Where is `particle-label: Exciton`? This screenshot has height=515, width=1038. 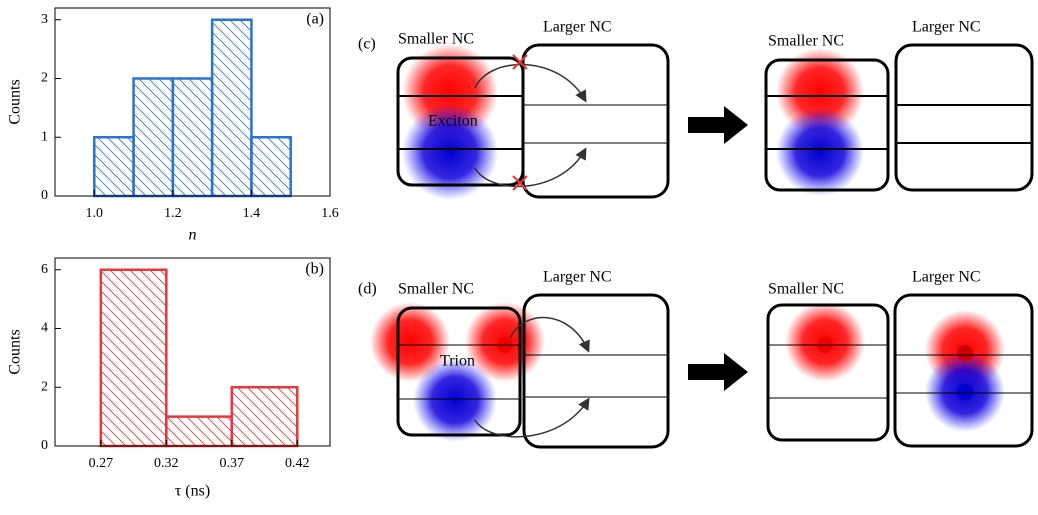 particle-label: Exciton is located at coordinates (453, 121).